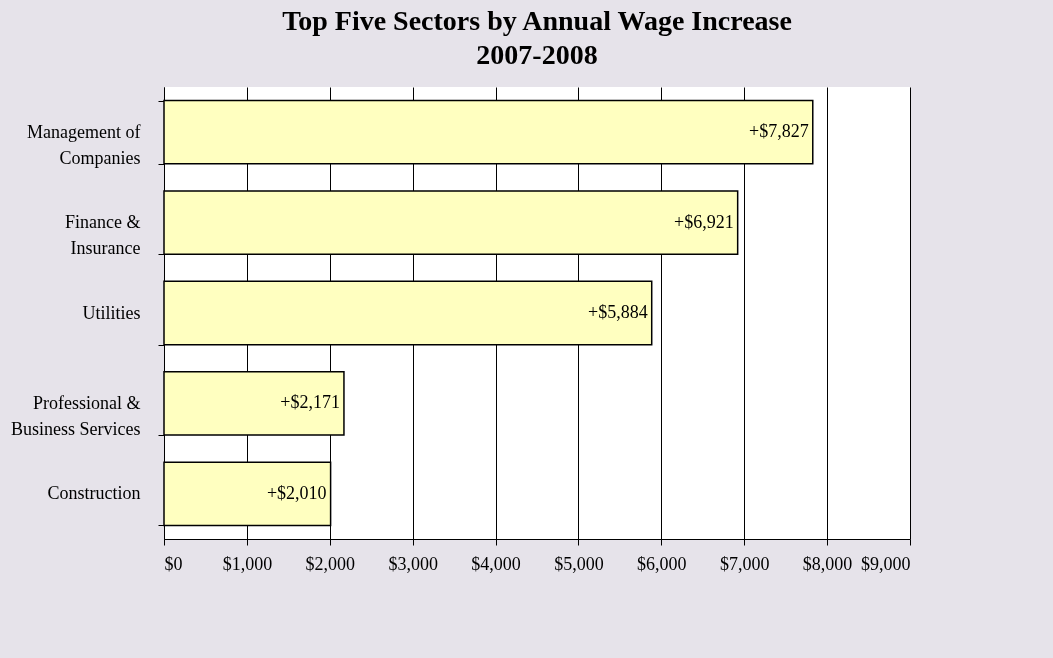  What do you see at coordinates (330, 563) in the screenshot?
I see `x-tick-label: $2,000` at bounding box center [330, 563].